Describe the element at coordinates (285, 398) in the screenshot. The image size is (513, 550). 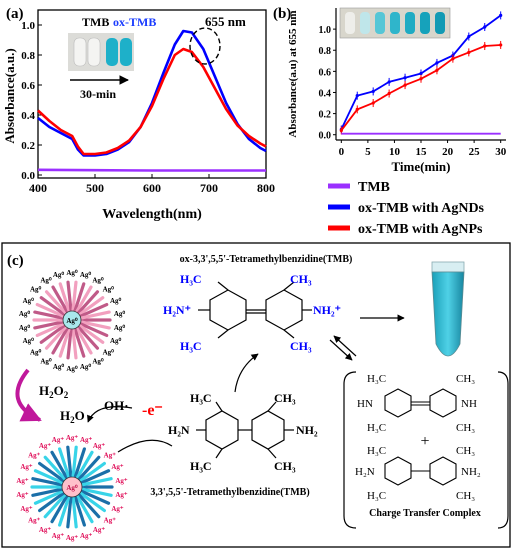
I see `tmb-methyl-3: CH₃` at that location.